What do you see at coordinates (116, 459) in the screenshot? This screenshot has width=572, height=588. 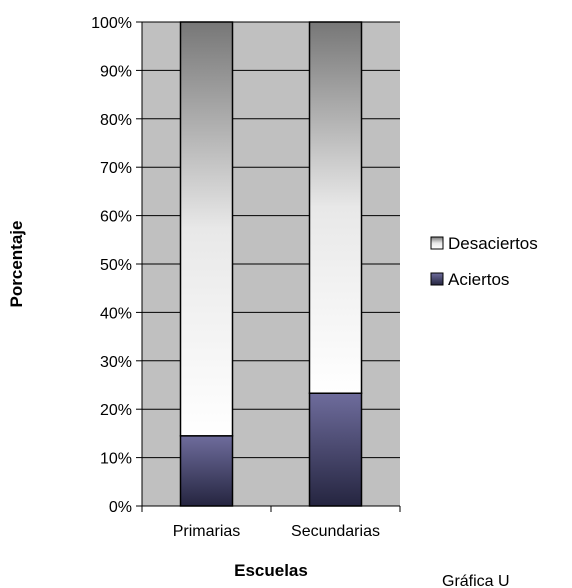 I see `y-tick-label: 10%` at bounding box center [116, 459].